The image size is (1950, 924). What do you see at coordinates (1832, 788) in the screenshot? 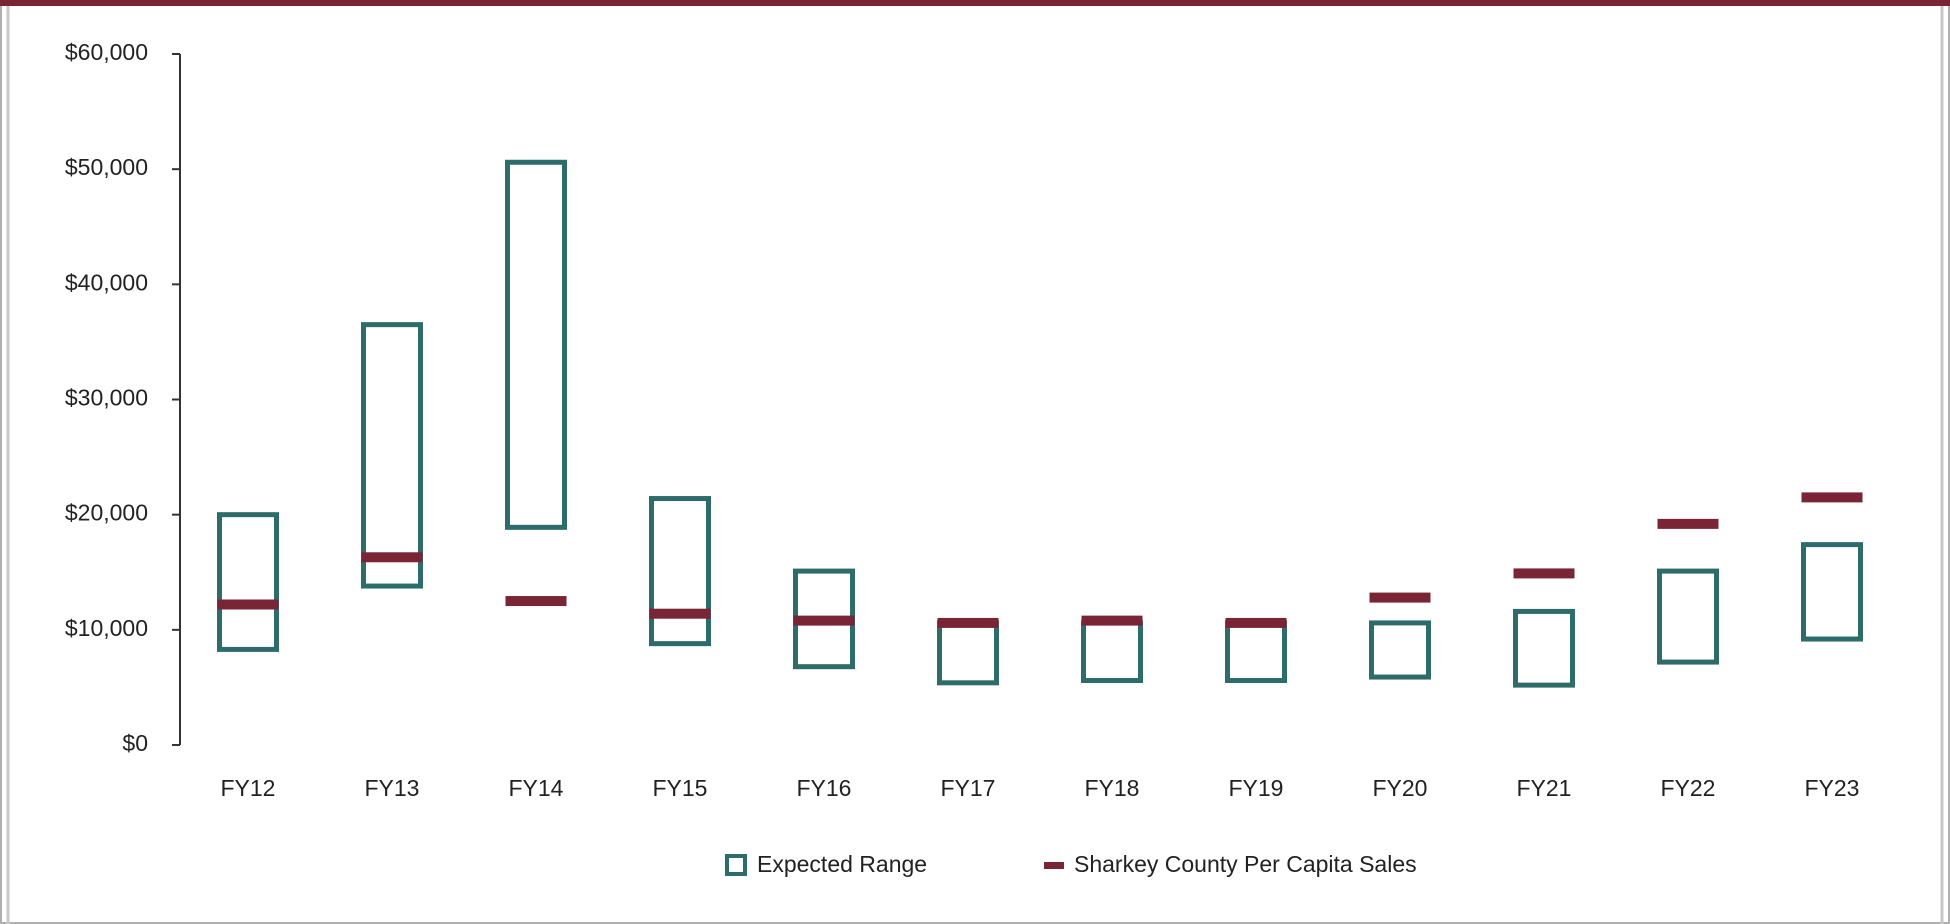
I see `x-tick-label: FY23` at bounding box center [1832, 788].